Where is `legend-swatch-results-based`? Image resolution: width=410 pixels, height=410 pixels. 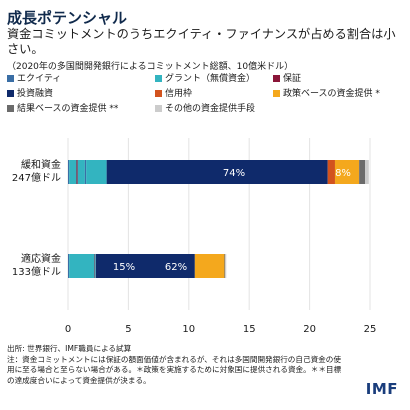
legend-swatch-results-based is located at coordinates (10, 108).